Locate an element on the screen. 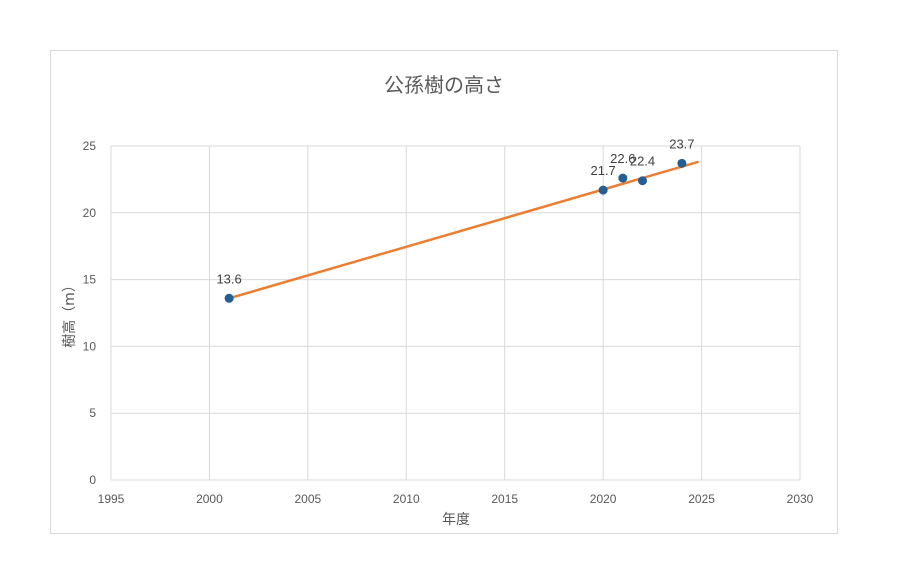 This screenshot has width=920, height=578. x-tick-label: 2010 is located at coordinates (406, 499).